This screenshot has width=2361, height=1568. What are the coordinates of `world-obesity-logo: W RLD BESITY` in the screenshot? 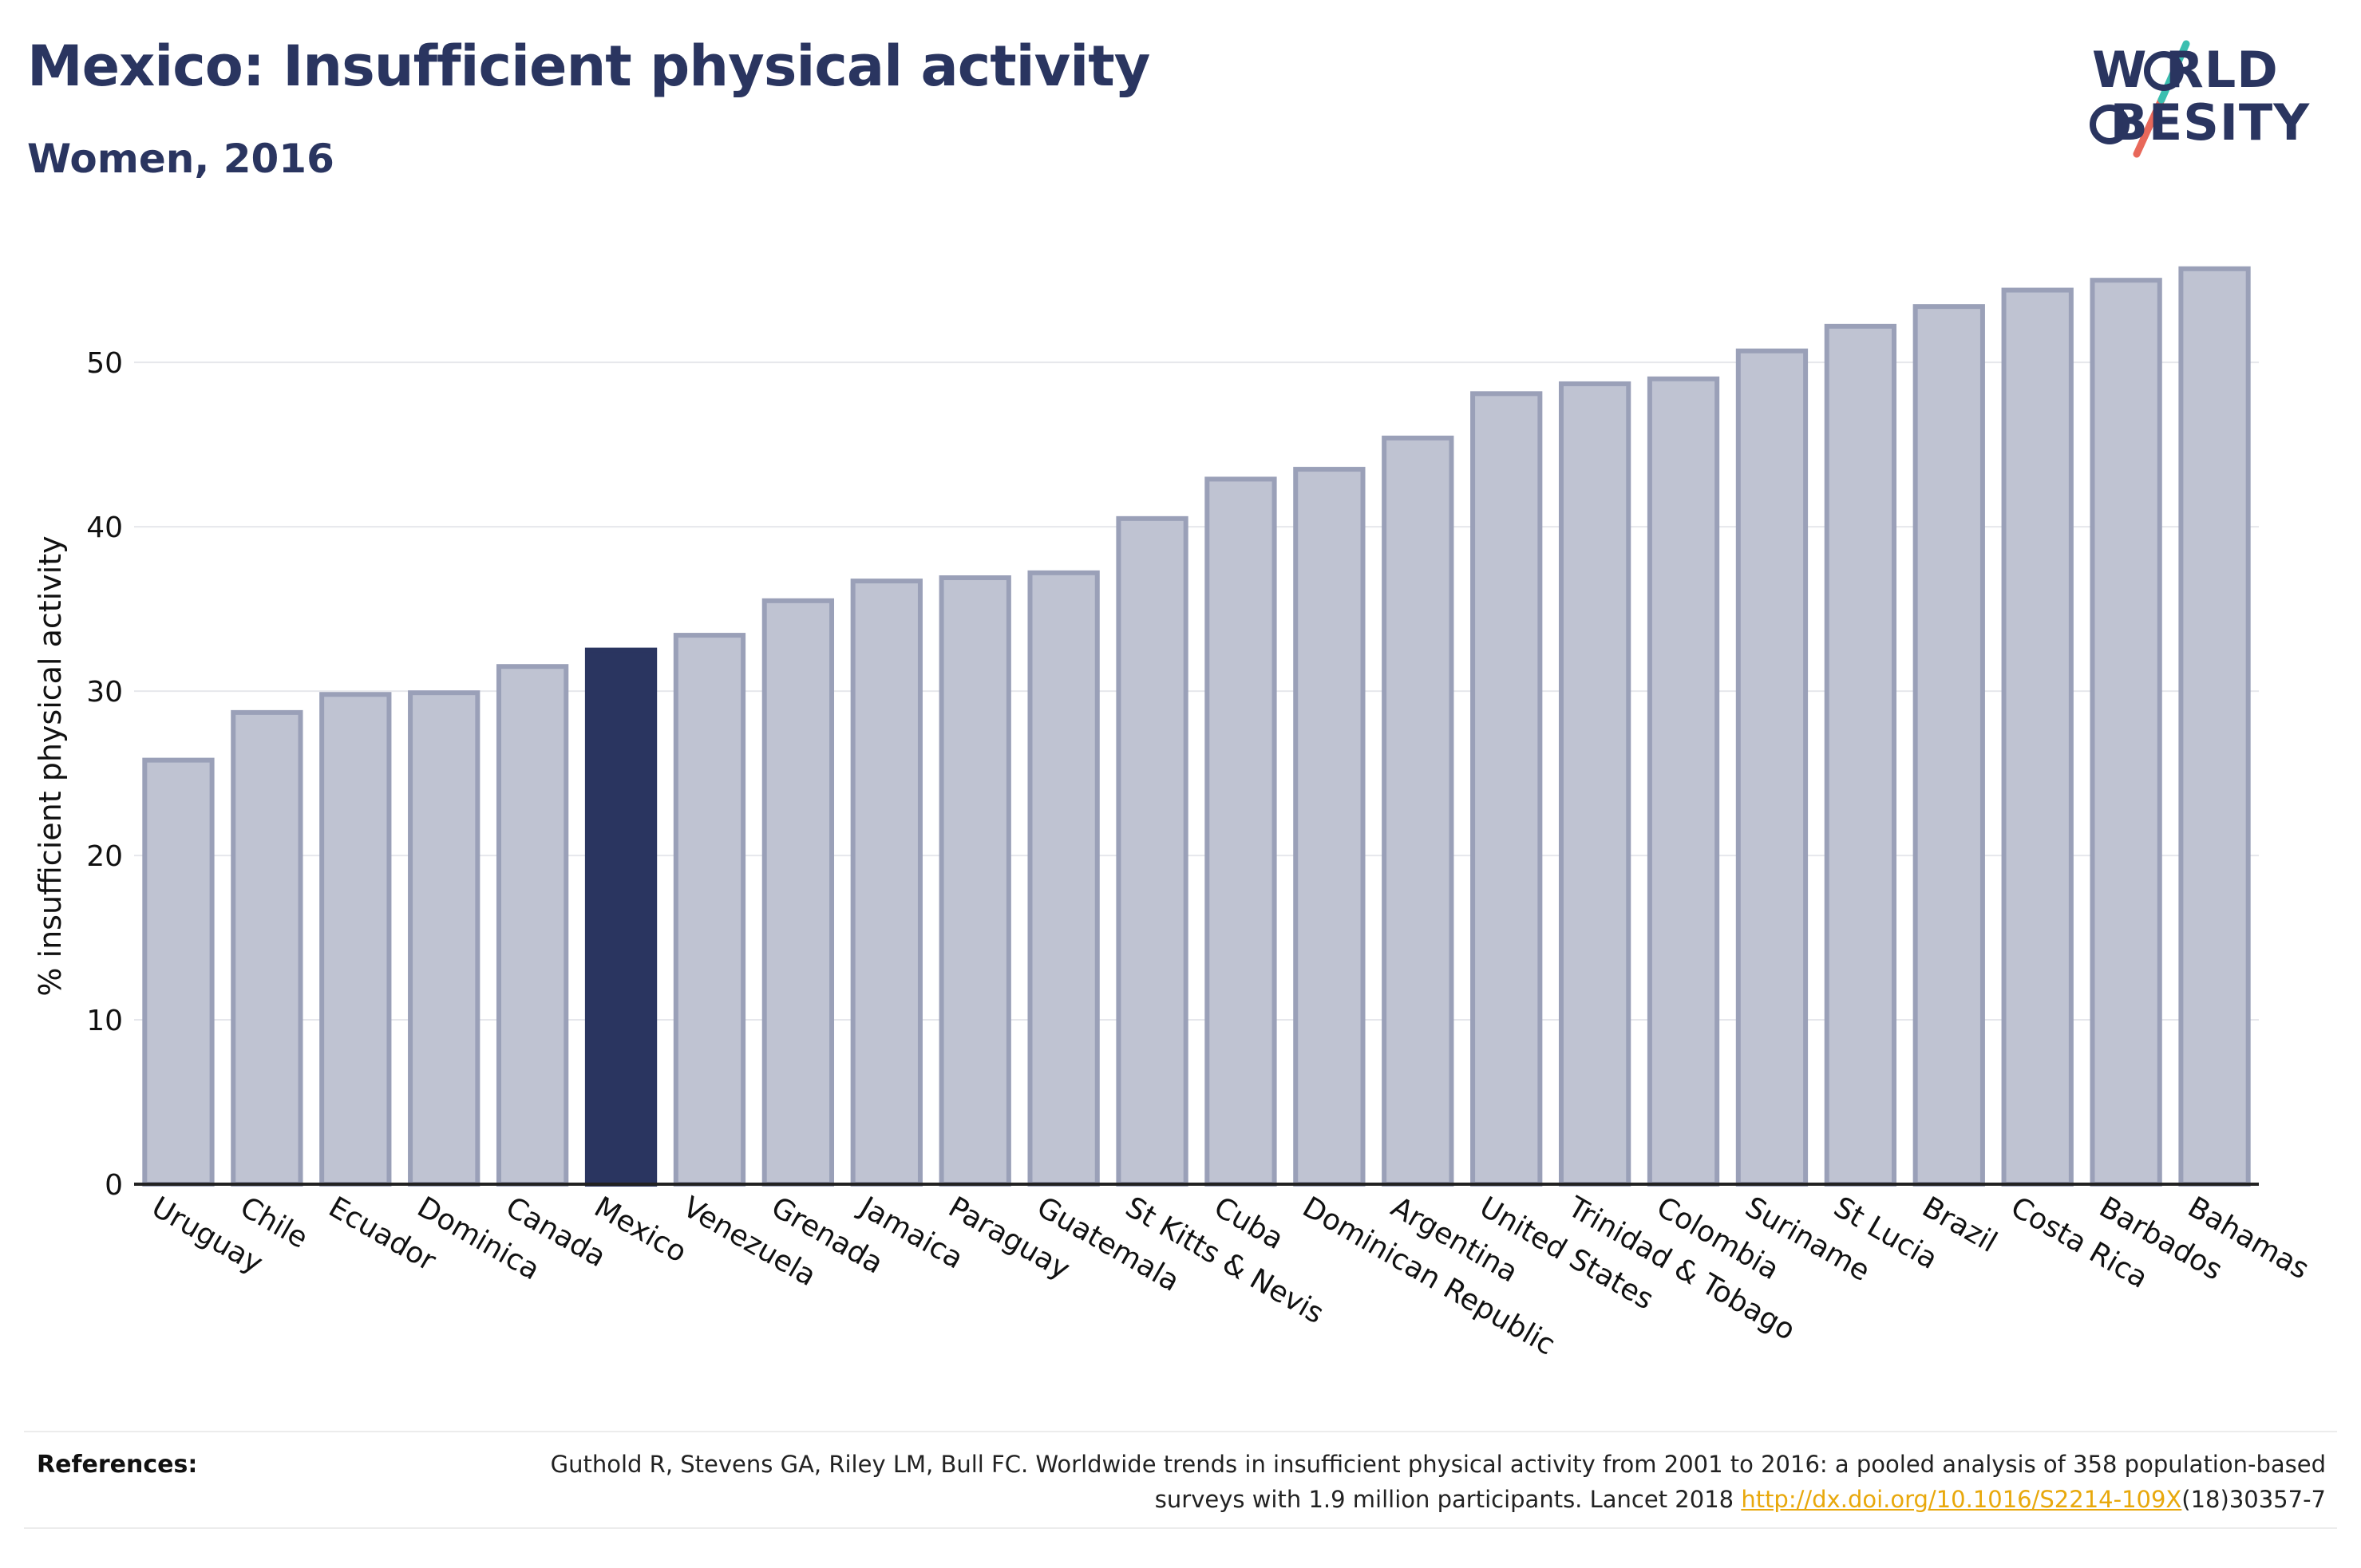 It's located at (2219, 104).